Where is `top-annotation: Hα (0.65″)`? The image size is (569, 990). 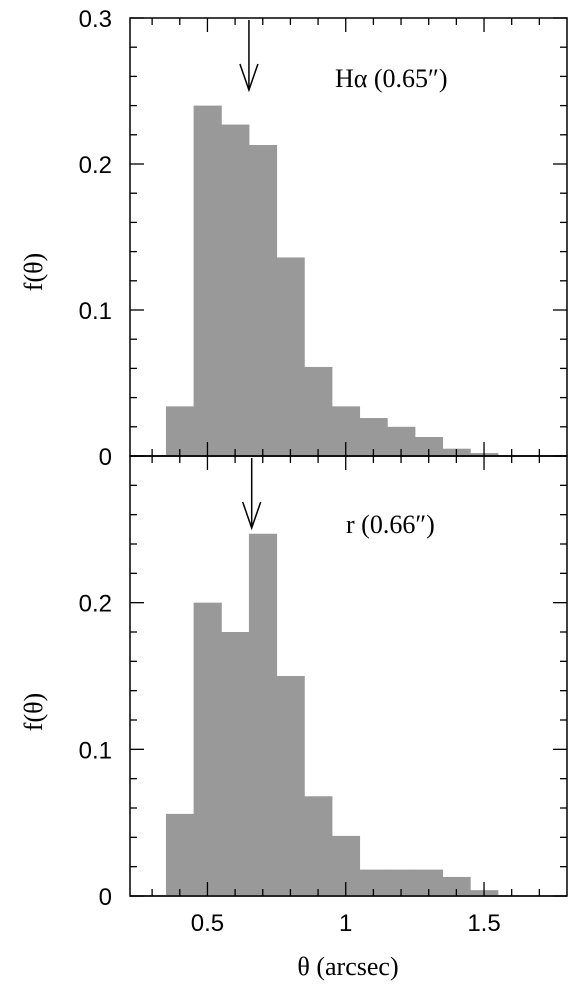
top-annotation: Hα (0.65″) is located at coordinates (391, 78).